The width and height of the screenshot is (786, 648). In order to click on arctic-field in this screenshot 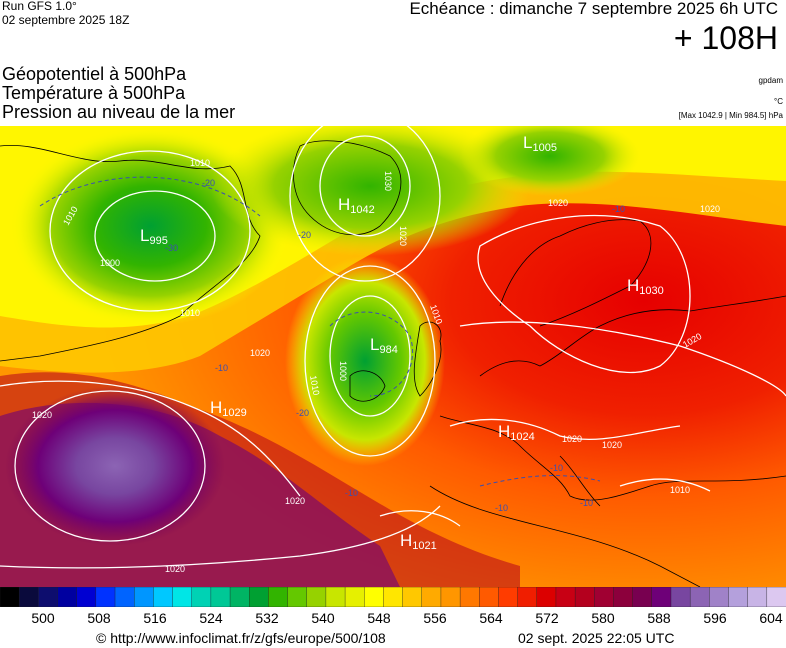, I will do `click(550, 161)`.